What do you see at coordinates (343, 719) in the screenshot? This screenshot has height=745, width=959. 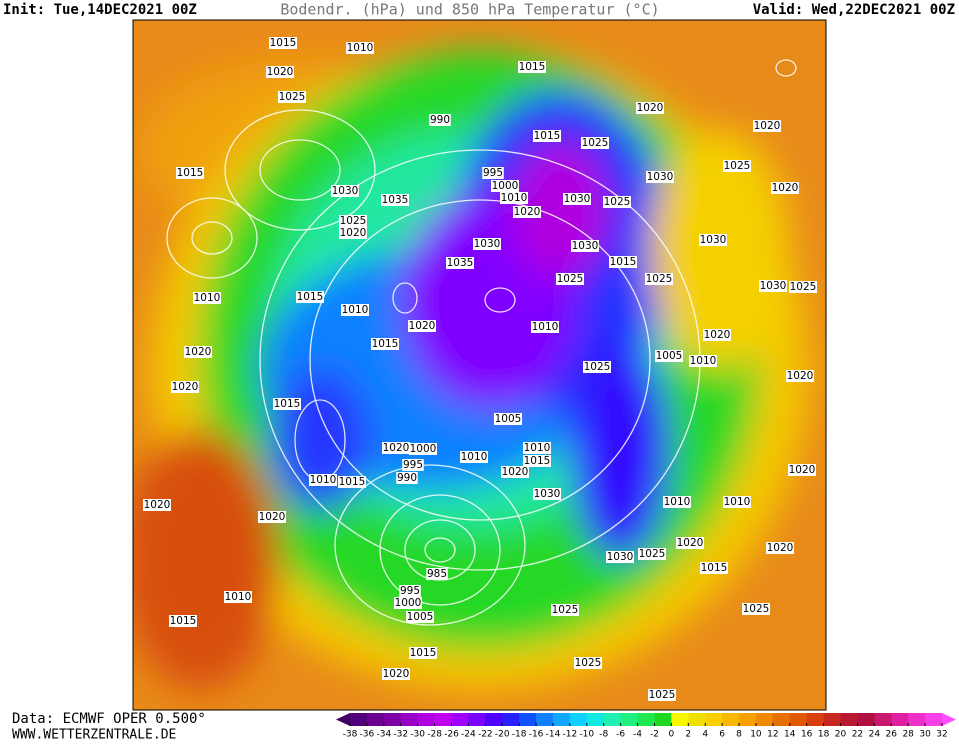 I see `scale-arrow-low` at bounding box center [343, 719].